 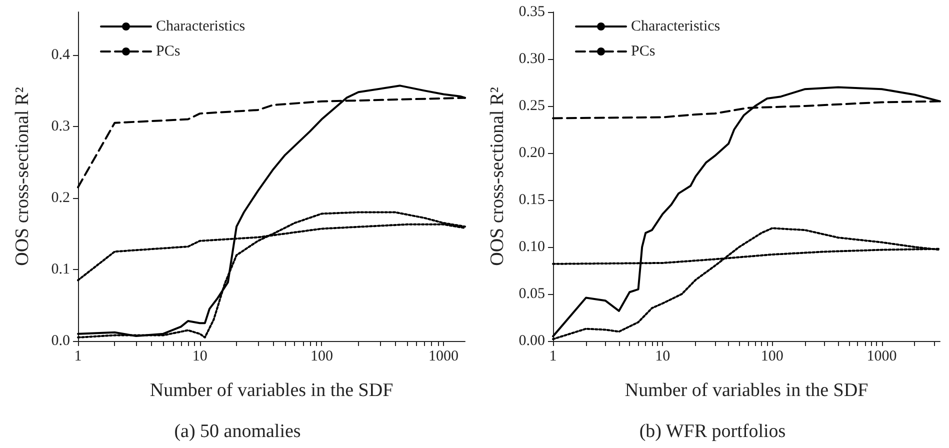 I want to click on y-tick-label: 0.1, so click(x=60, y=269).